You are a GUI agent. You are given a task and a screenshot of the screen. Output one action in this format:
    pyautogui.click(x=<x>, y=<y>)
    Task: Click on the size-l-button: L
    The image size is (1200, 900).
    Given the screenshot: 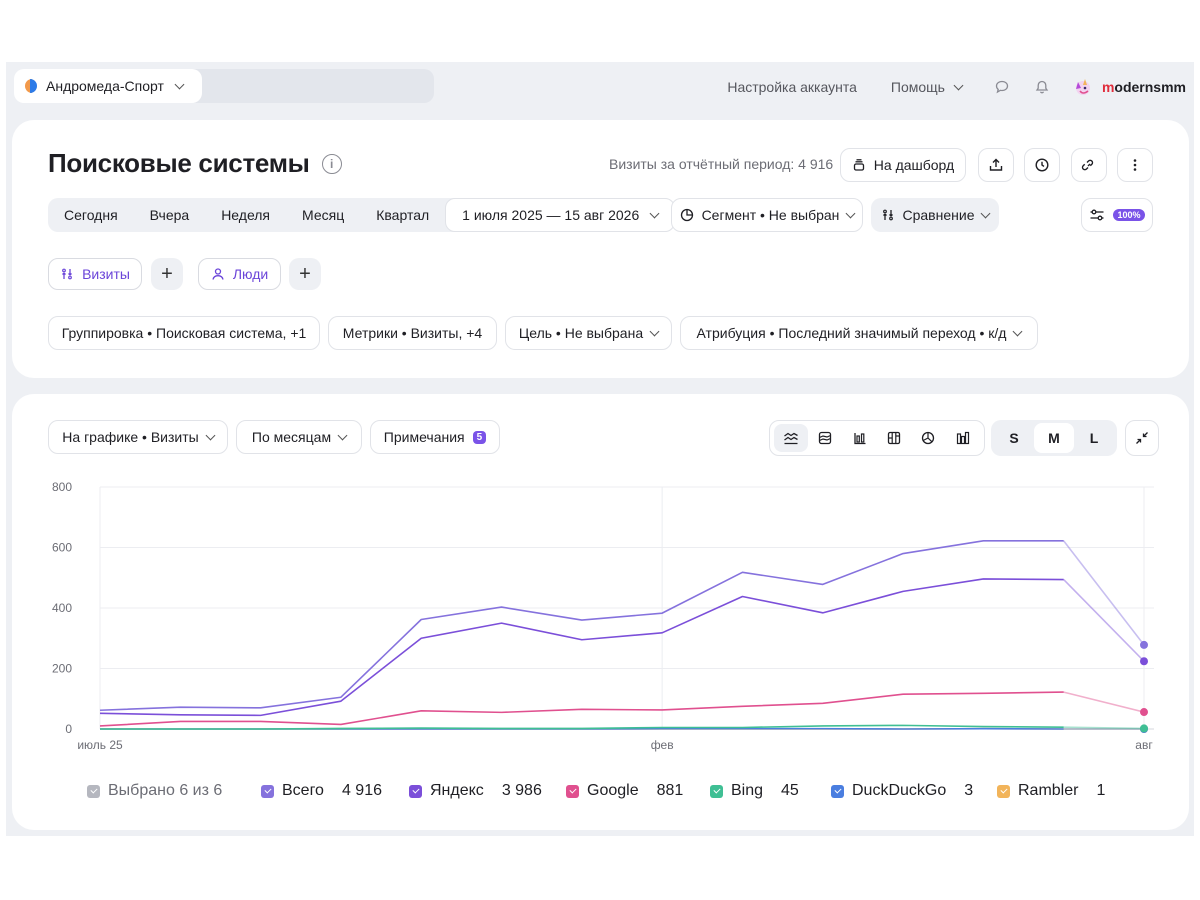 What is the action you would take?
    pyautogui.click(x=1094, y=438)
    